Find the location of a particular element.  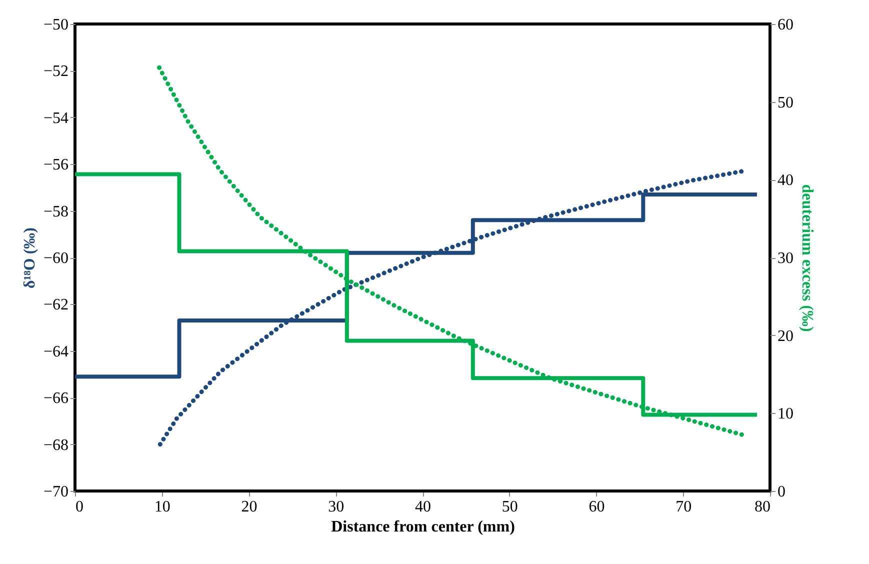

x-tick-label: 0 is located at coordinates (80, 507).